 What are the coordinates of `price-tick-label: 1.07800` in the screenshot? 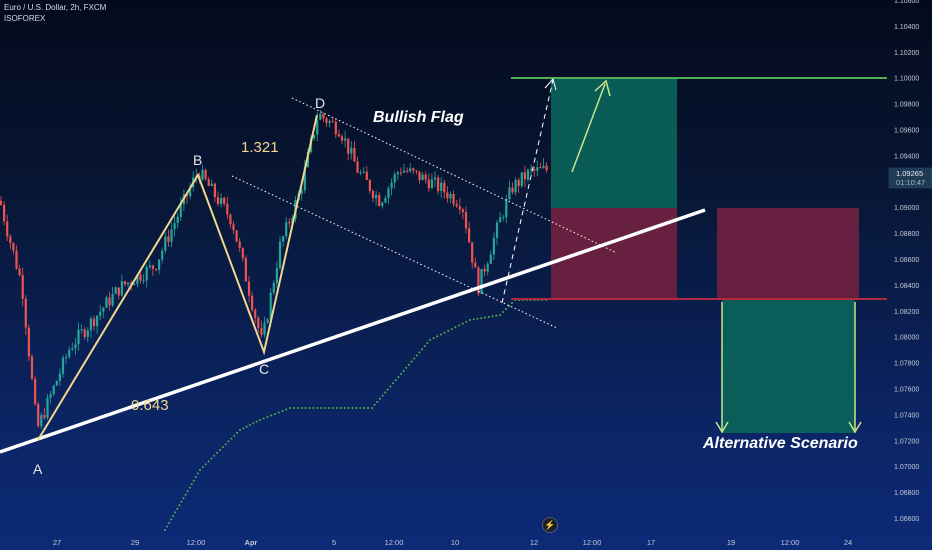 It's located at (906, 364).